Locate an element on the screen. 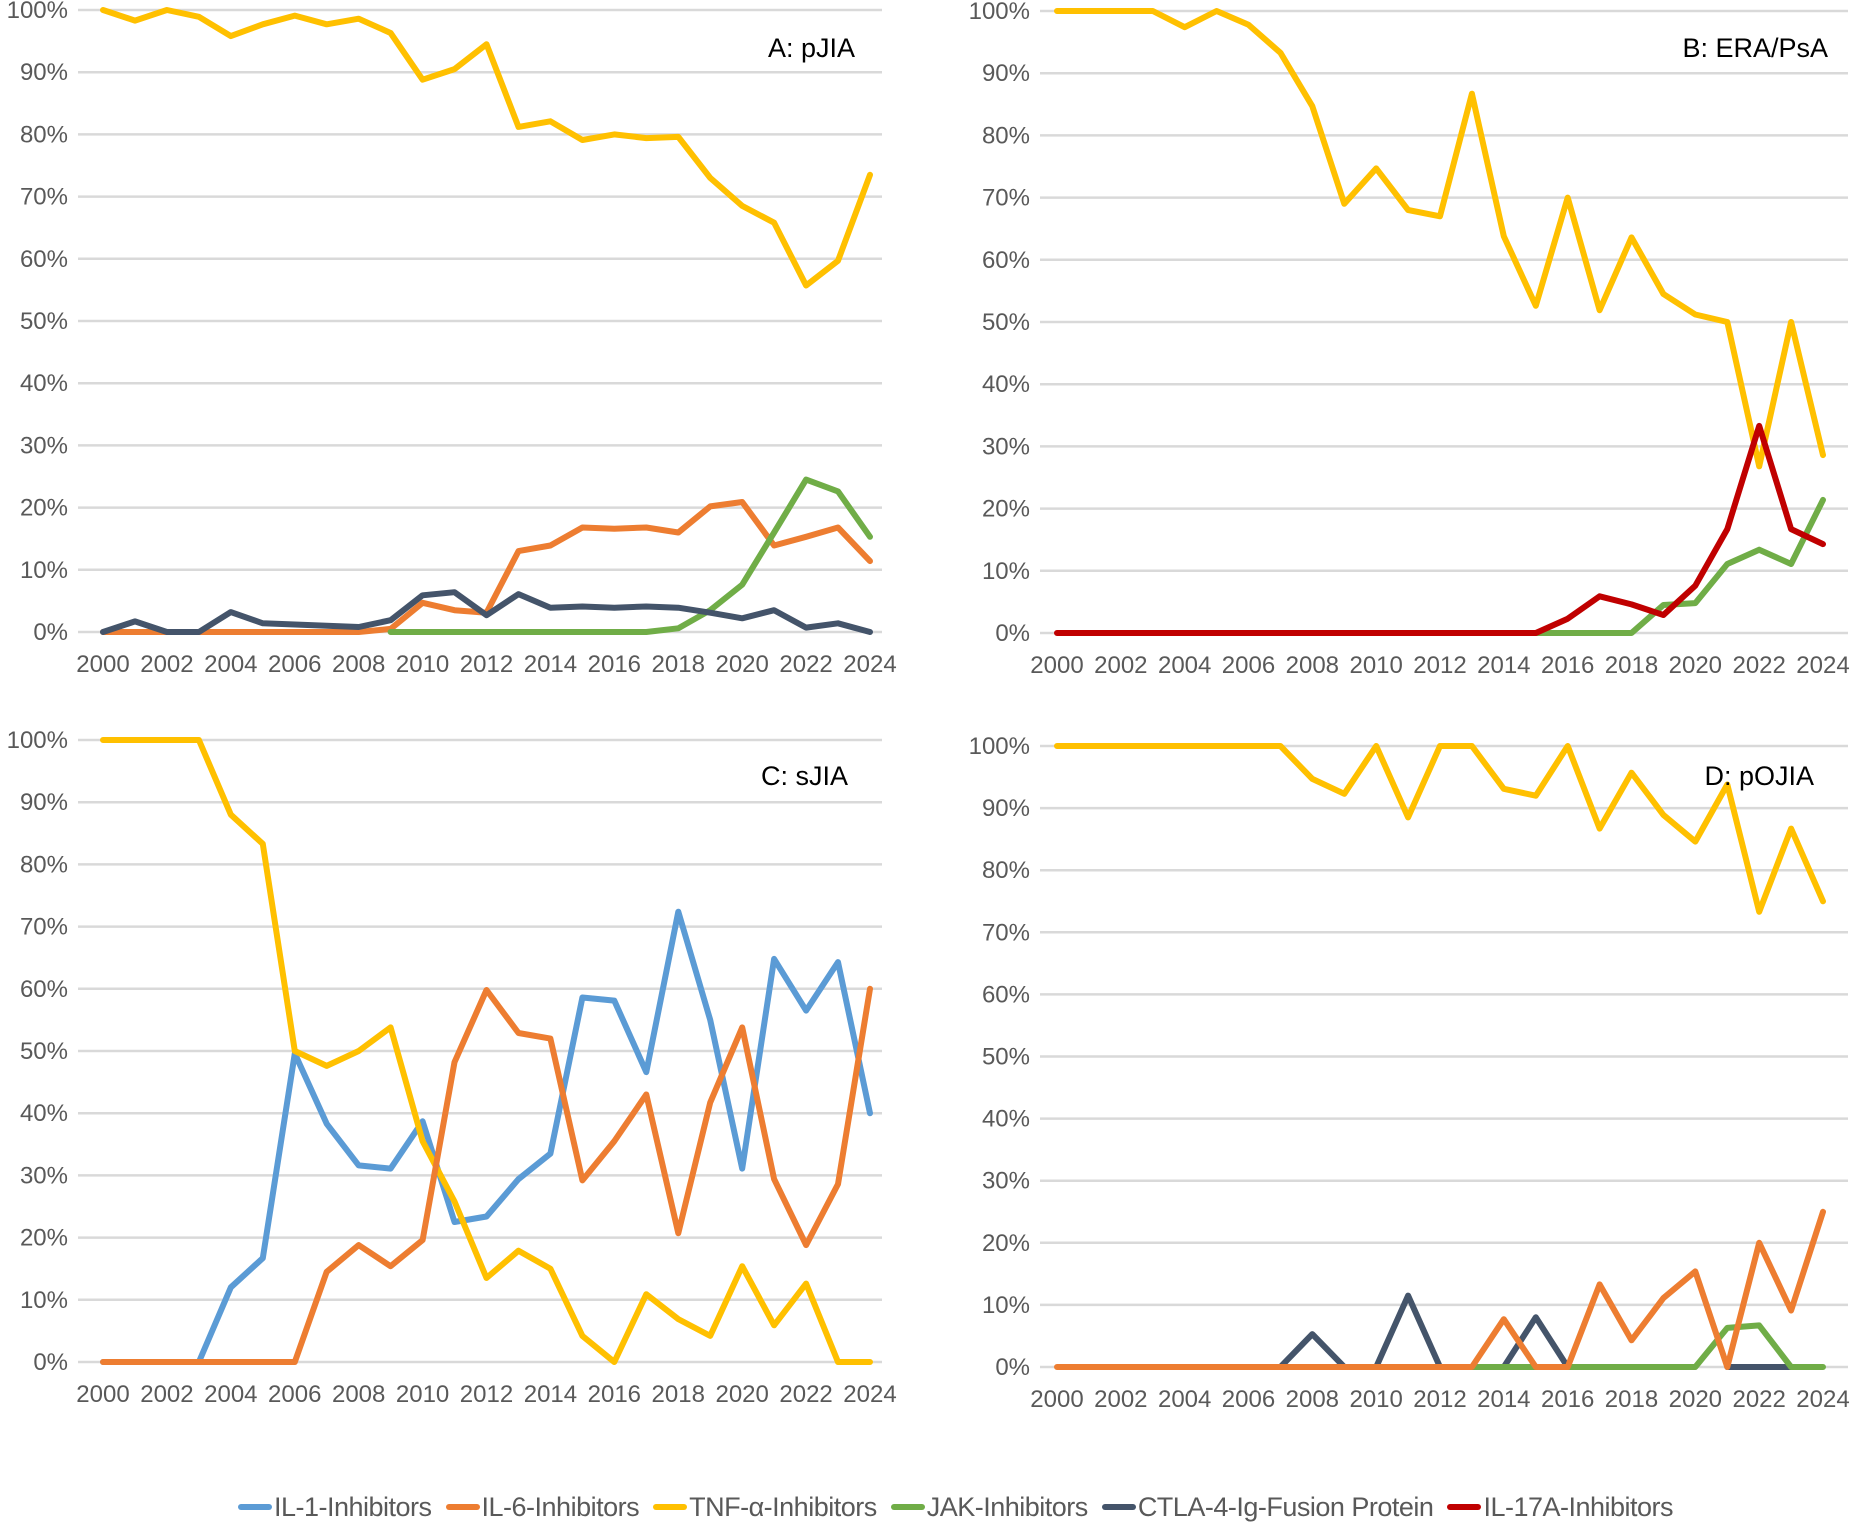  legend-item-il17a: IL-17A-Inhibitors is located at coordinates (1560, 1507).